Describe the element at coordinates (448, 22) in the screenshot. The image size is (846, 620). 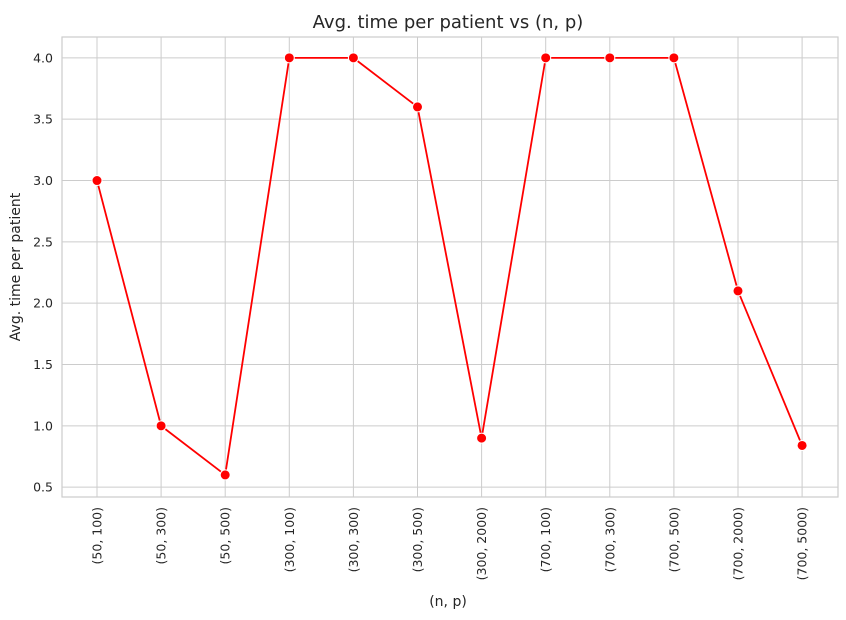
I see `chart-title: Avg. time per patient vs (n, p)` at that location.